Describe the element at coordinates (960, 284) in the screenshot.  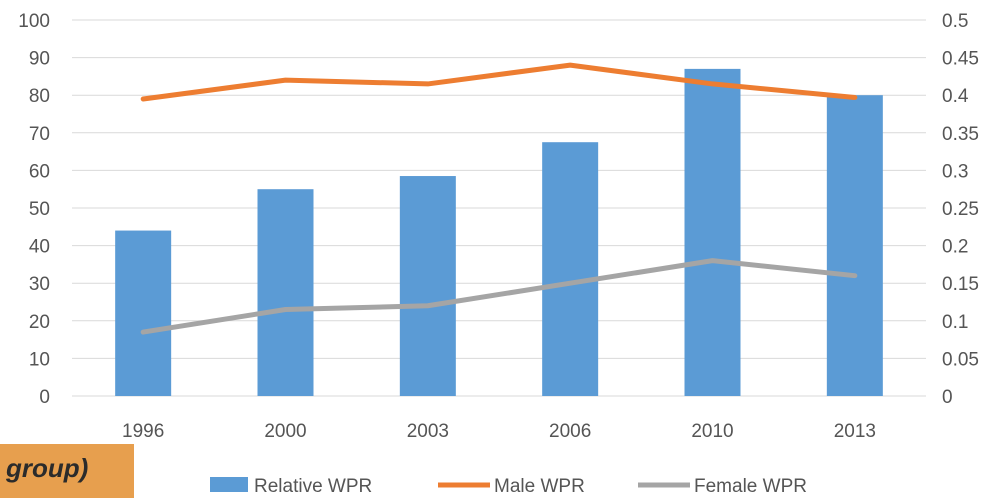
I see `right-tick-label: 0.15` at that location.